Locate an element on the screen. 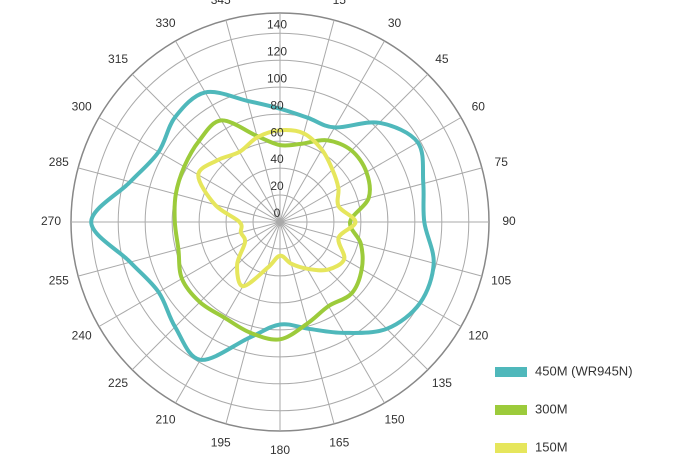 The image size is (694, 466). angle-label: 225 is located at coordinates (118, 383).